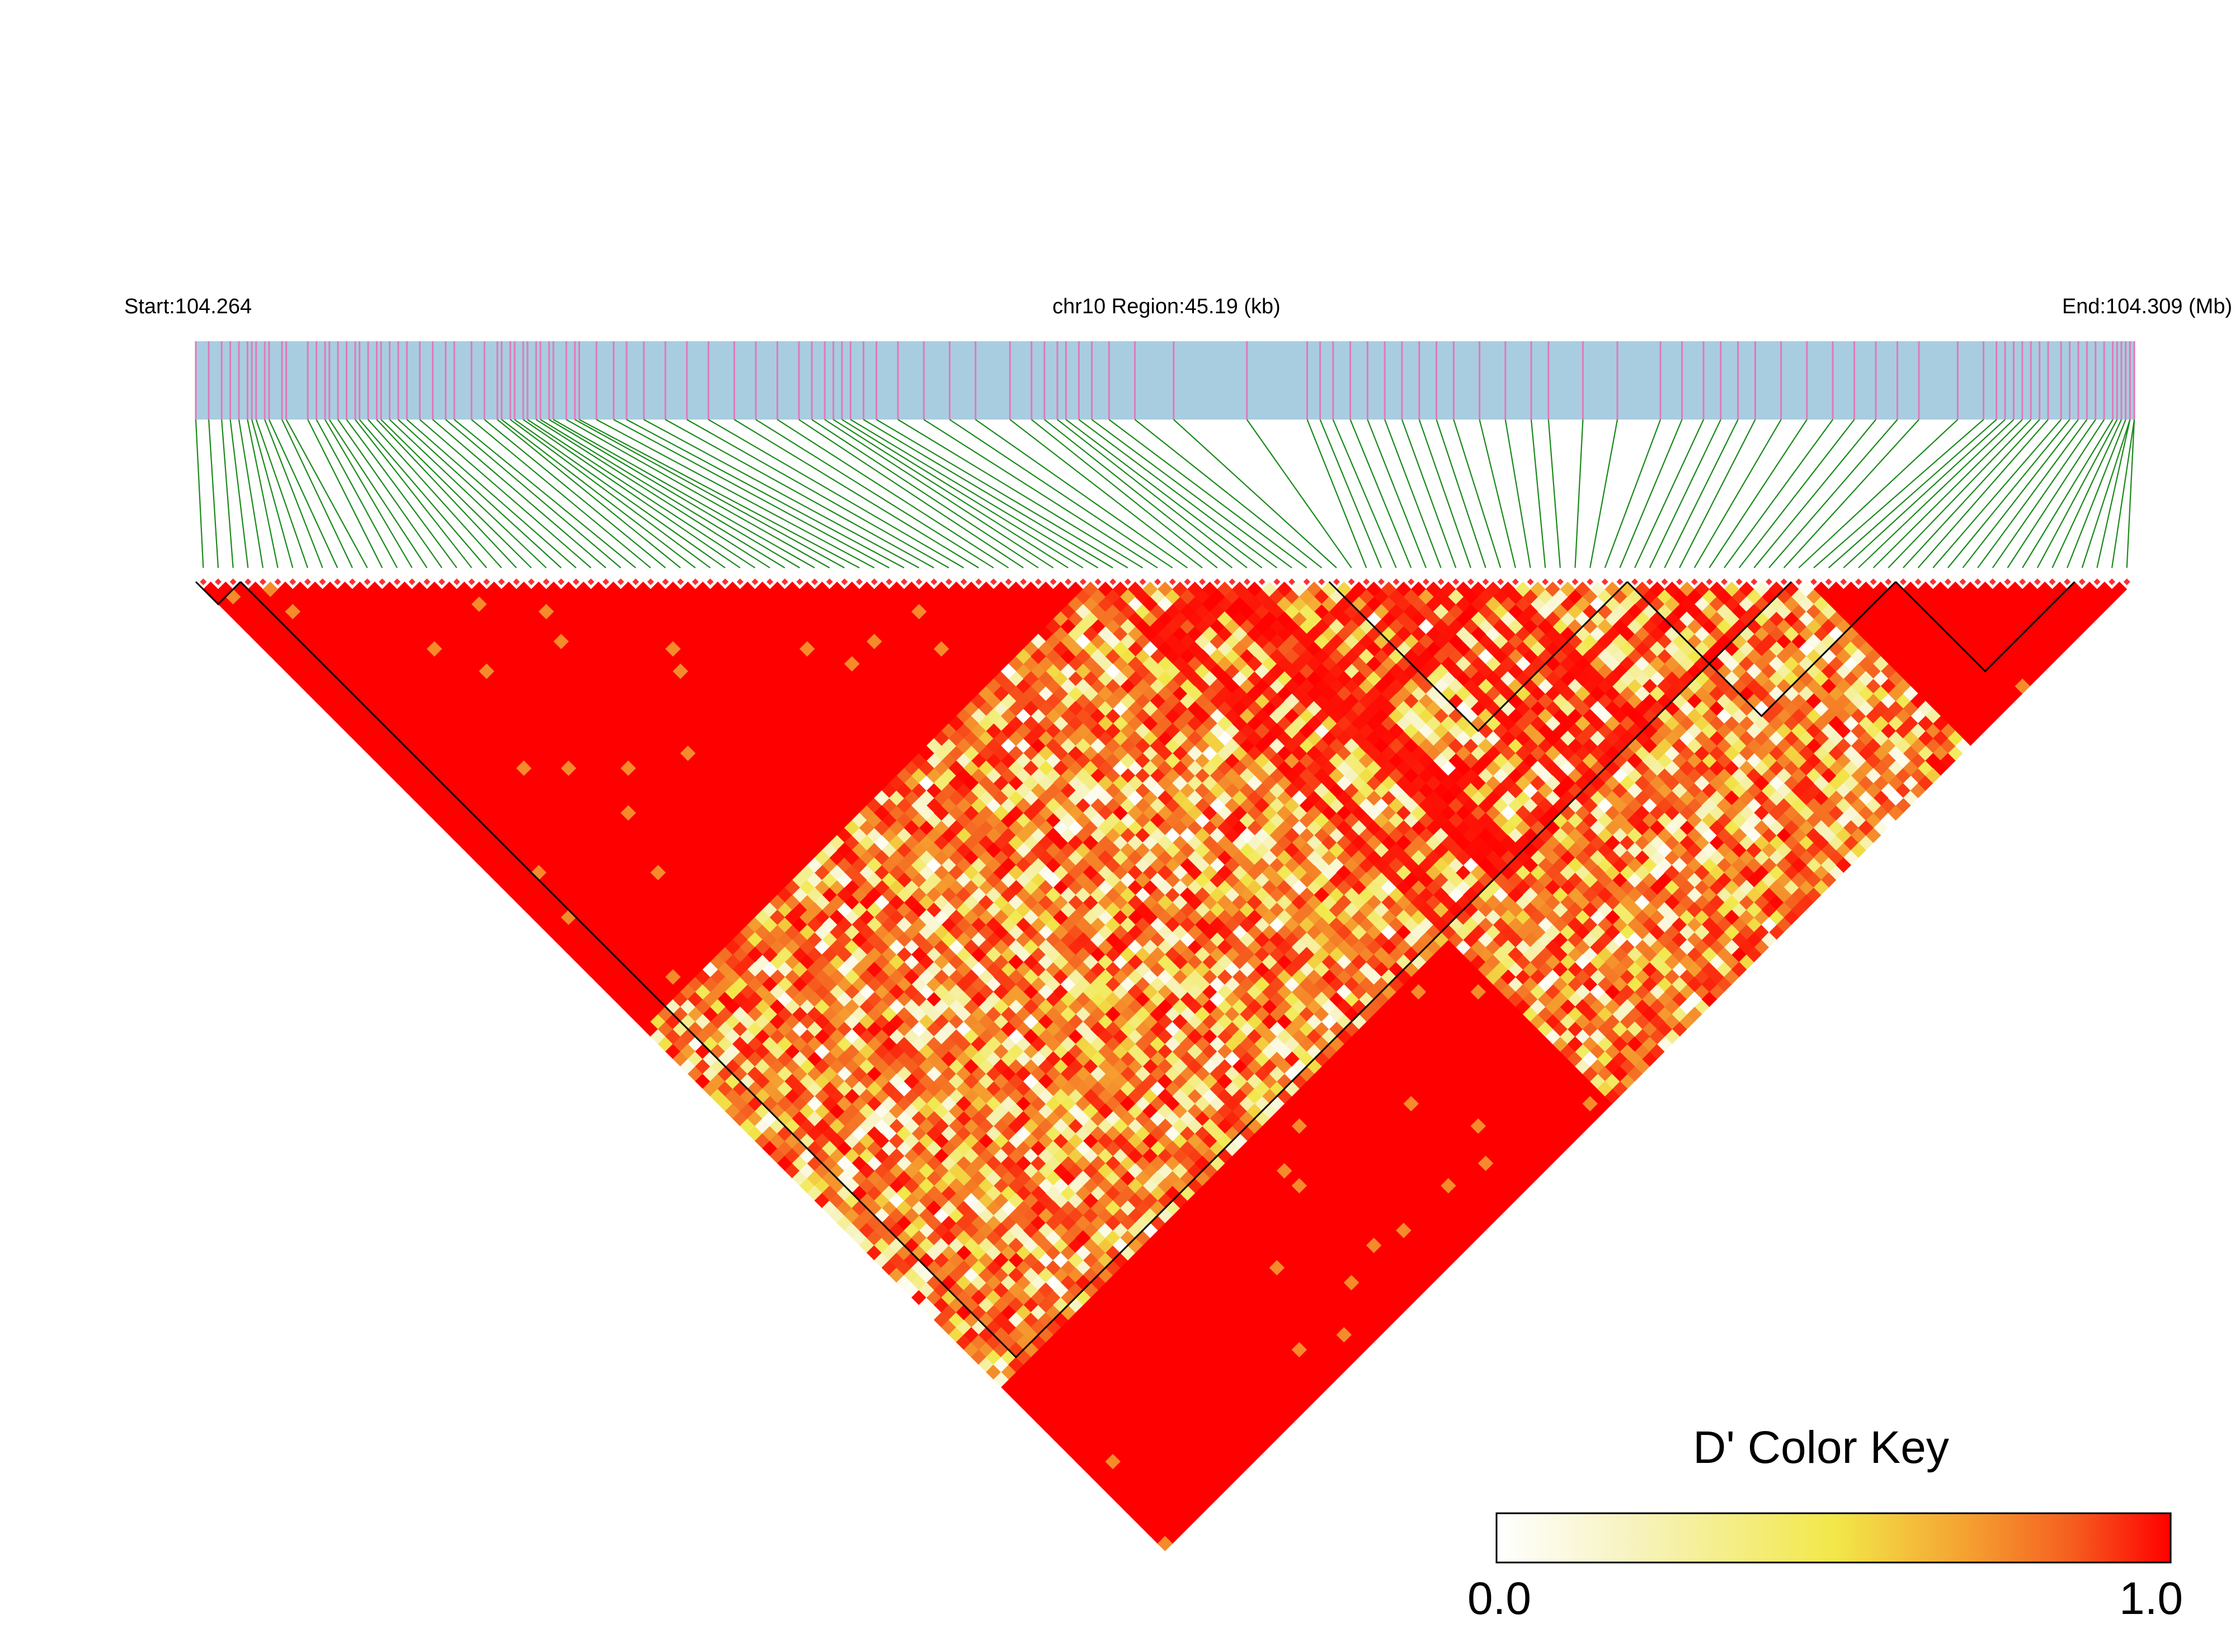  What do you see at coordinates (1165, 381) in the screenshot?
I see `gene-track` at bounding box center [1165, 381].